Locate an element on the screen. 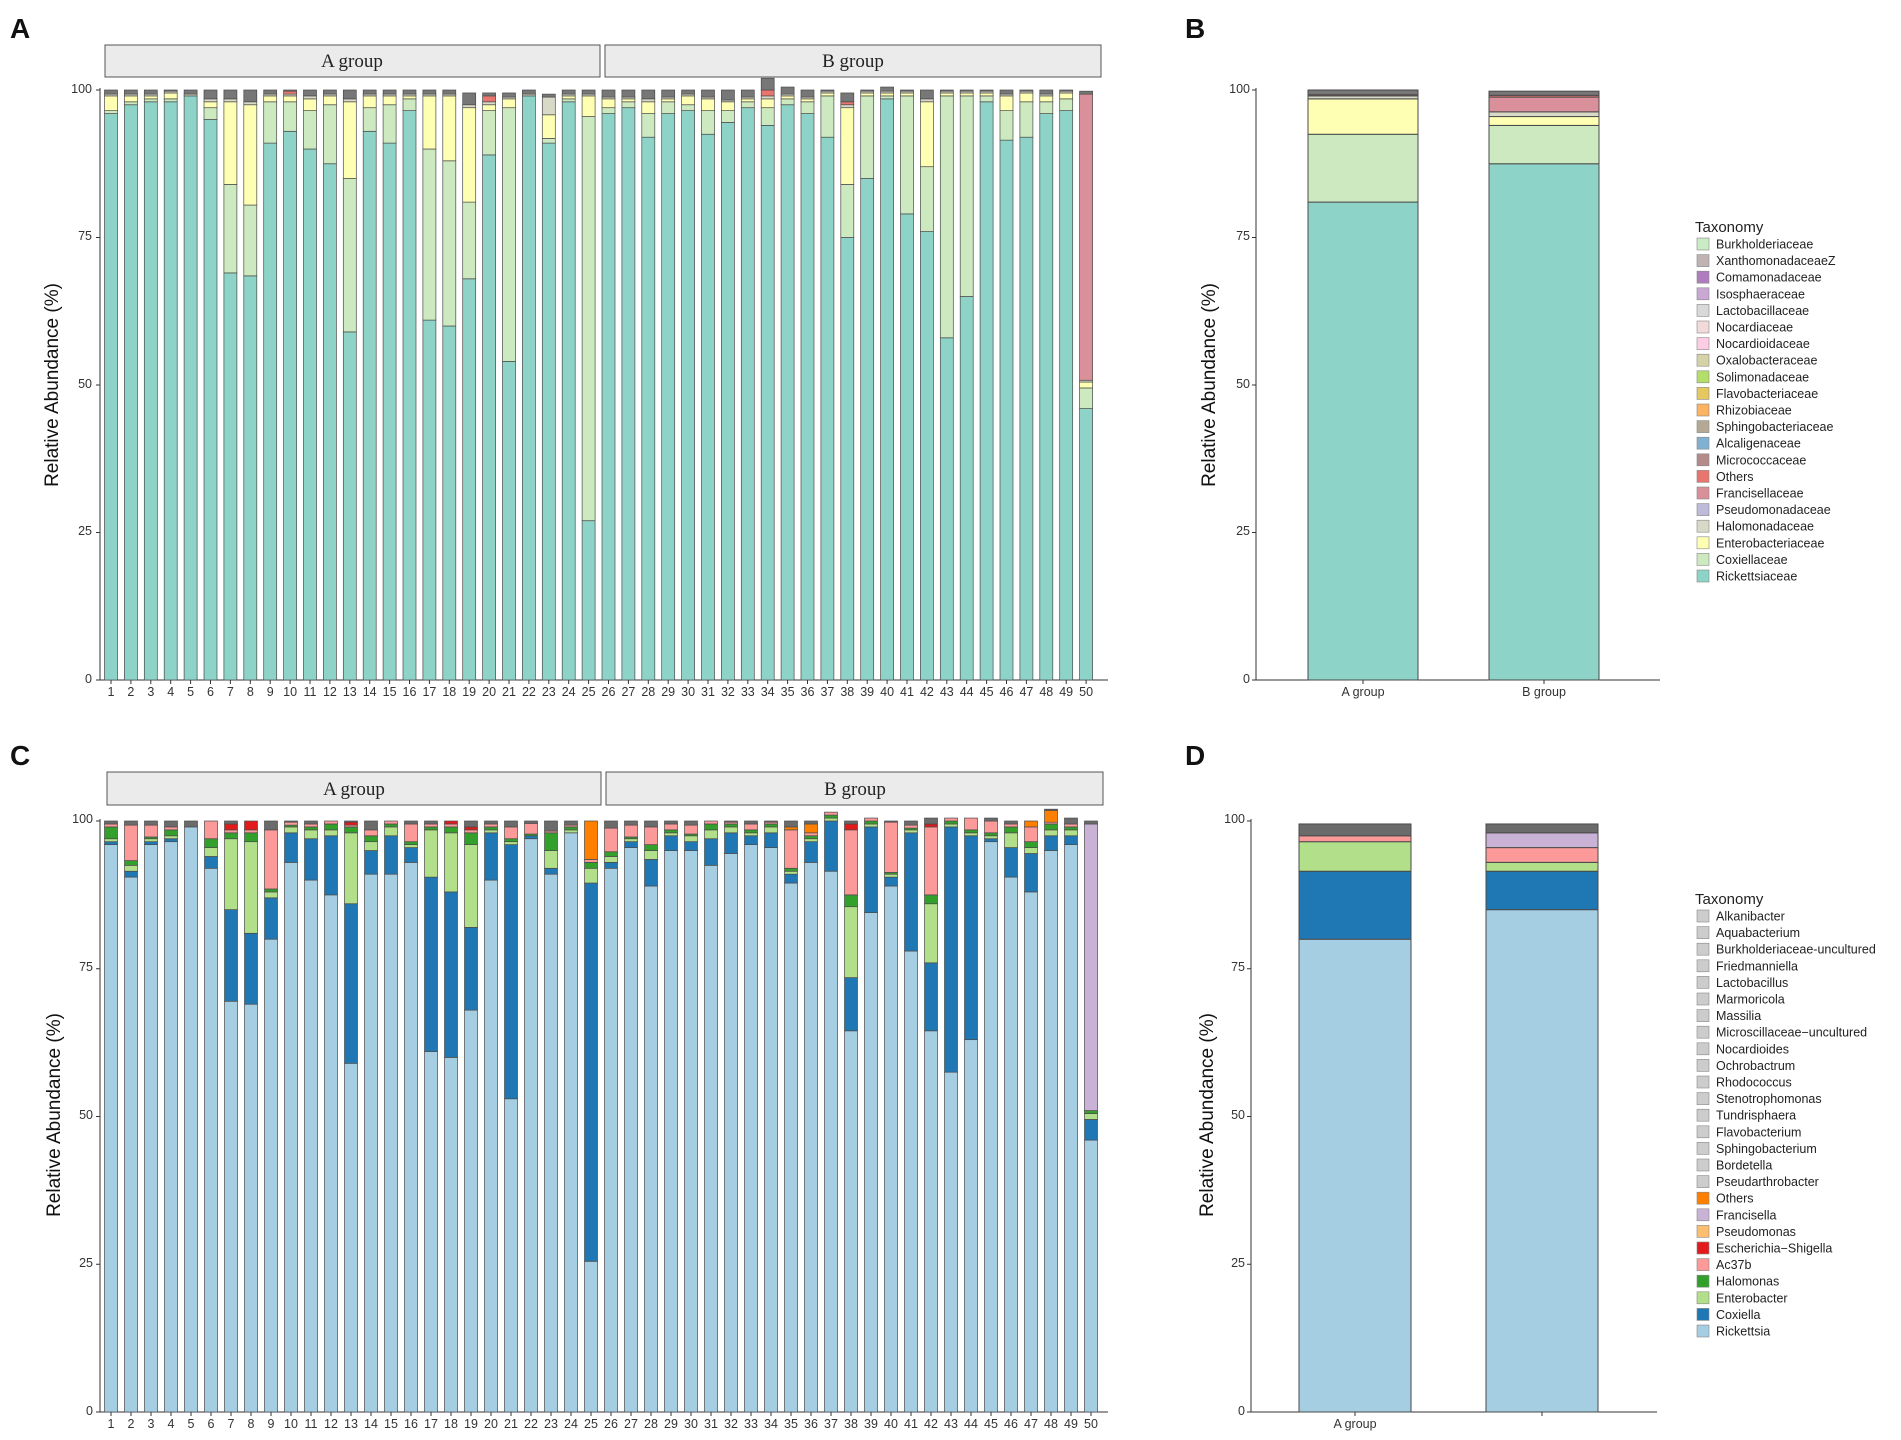 The image size is (1901, 1440). panel-b-legend-label-solimonadaceae: Solimonadaceae is located at coordinates (1762, 377).